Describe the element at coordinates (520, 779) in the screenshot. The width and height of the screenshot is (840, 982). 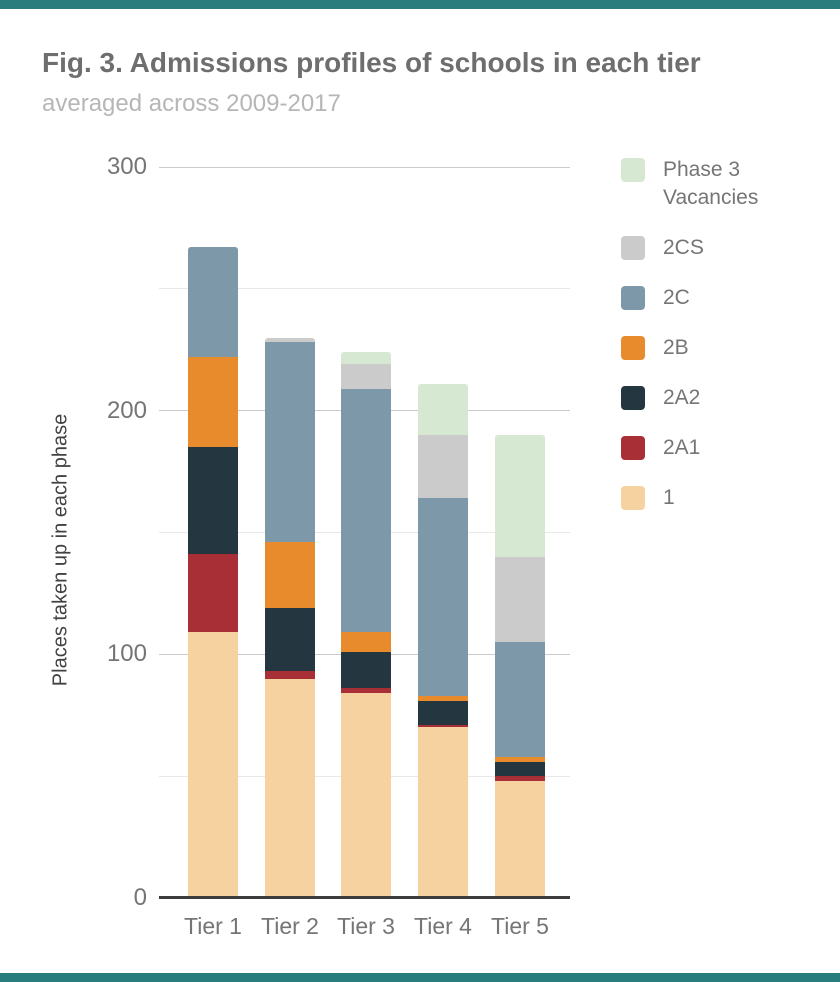
I see `bar-tier-5-segment-2a1` at that location.